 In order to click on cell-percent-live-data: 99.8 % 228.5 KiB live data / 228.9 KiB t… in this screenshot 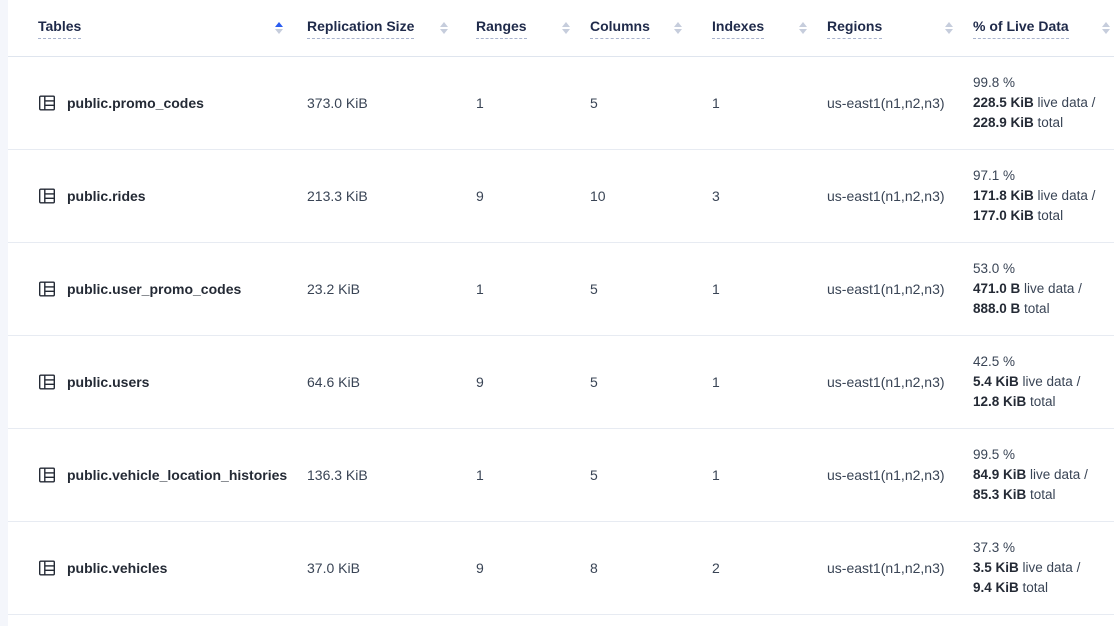, I will do `click(1043, 103)`.